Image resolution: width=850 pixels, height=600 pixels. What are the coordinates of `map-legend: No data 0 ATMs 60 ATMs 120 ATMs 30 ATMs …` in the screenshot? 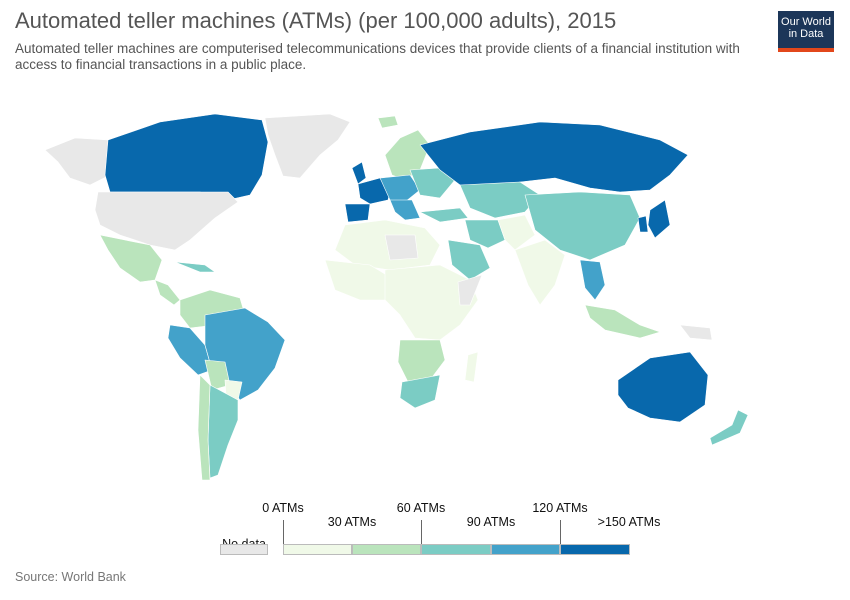 It's located at (425, 530).